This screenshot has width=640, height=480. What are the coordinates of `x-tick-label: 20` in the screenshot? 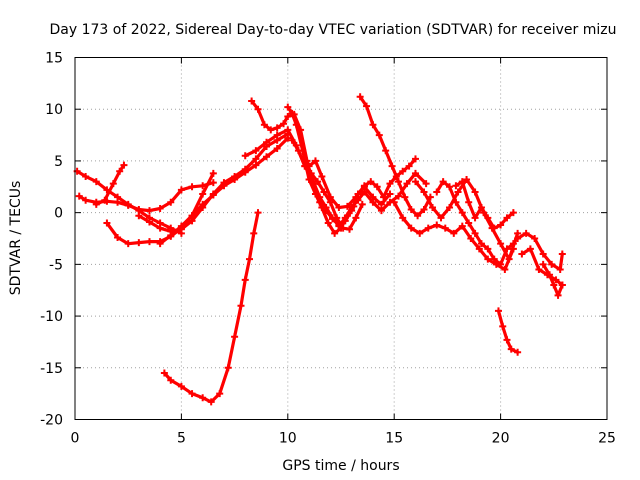 It's located at (501, 439).